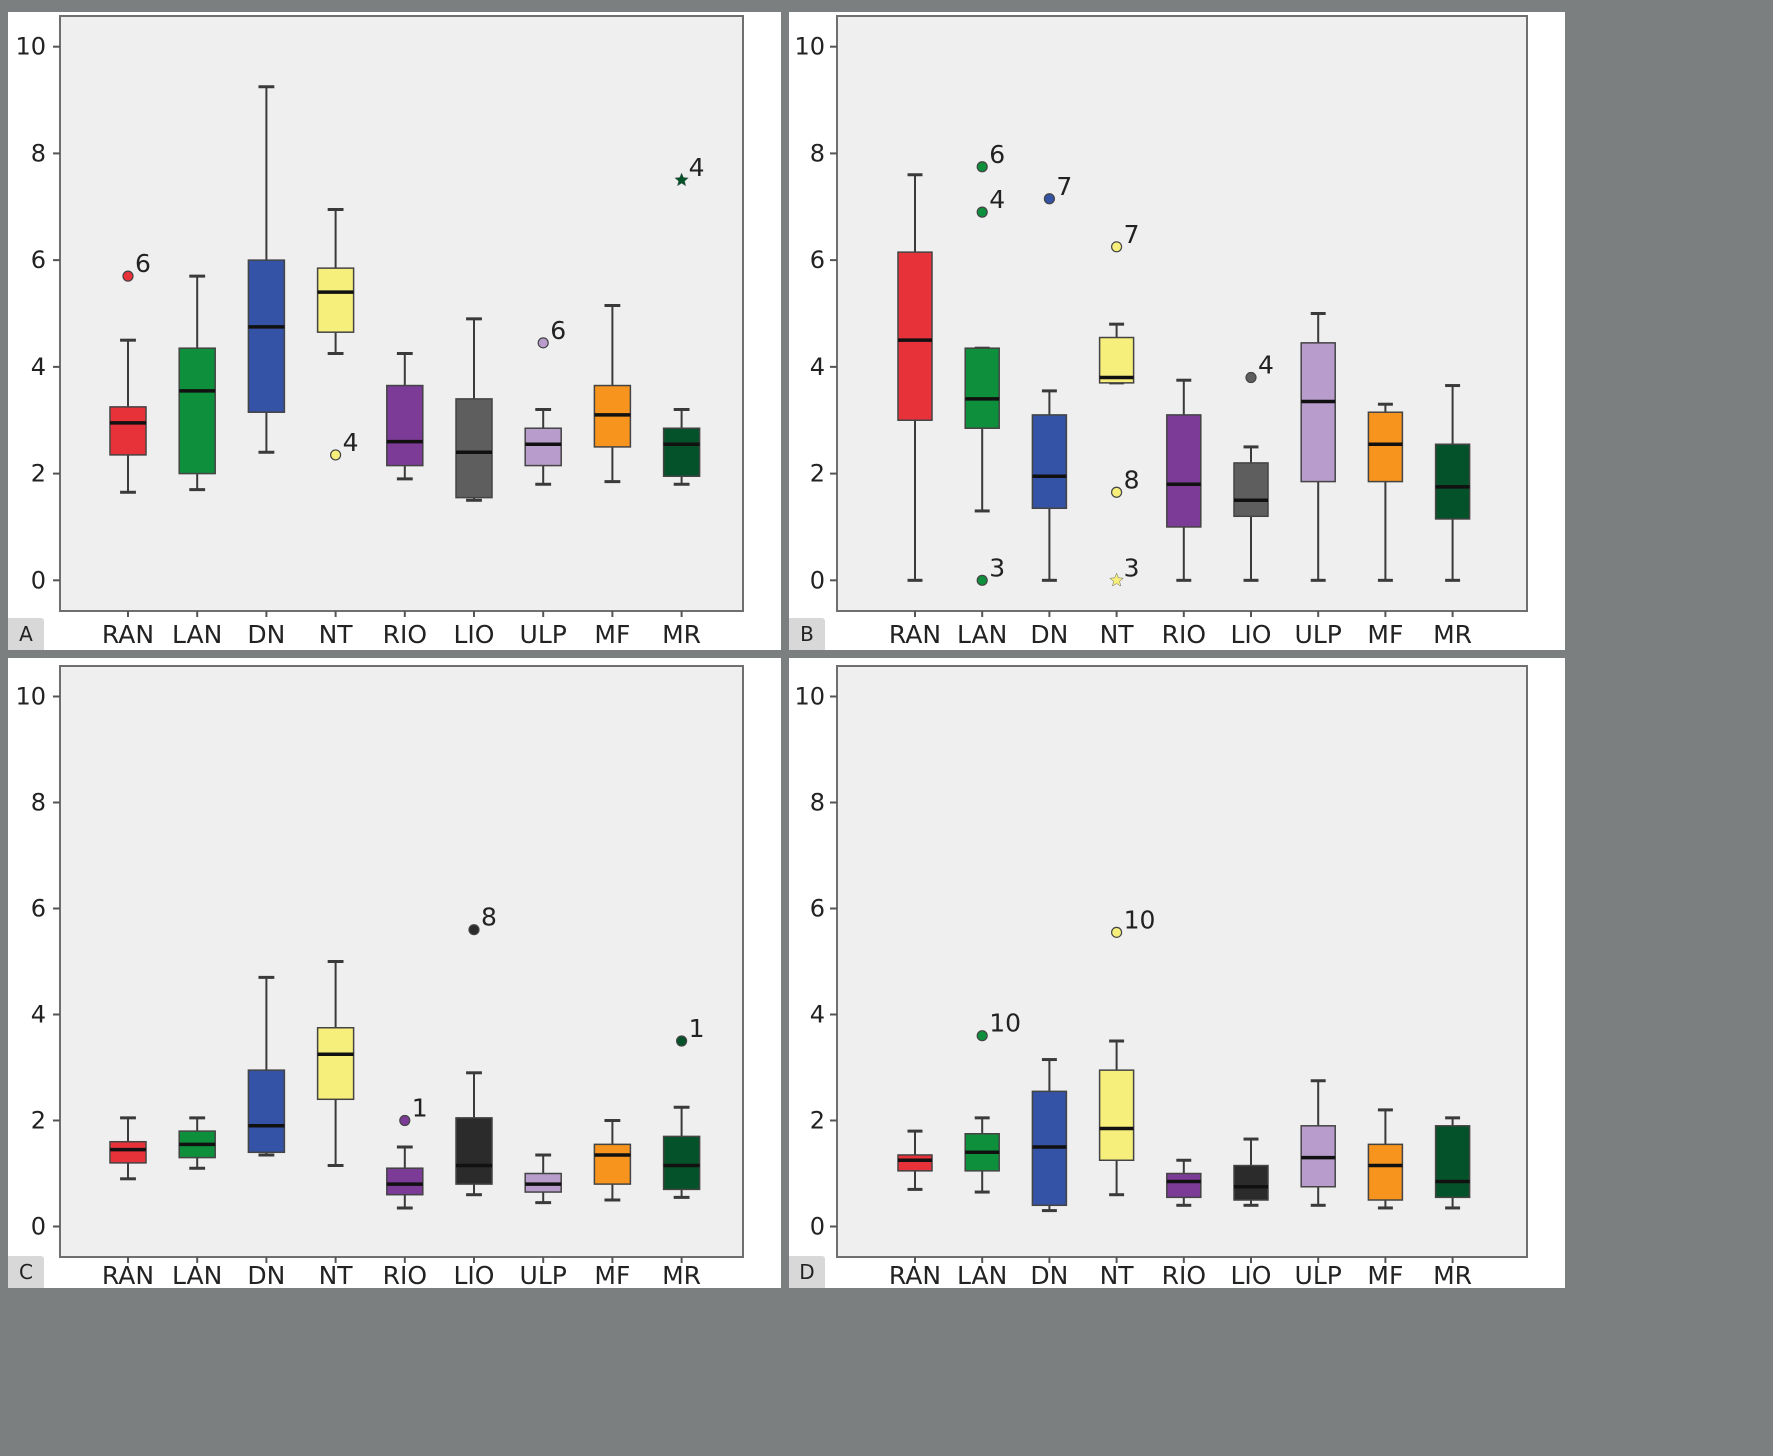  Describe the element at coordinates (1385, 1274) in the screenshot. I see `category-label: MF` at that location.